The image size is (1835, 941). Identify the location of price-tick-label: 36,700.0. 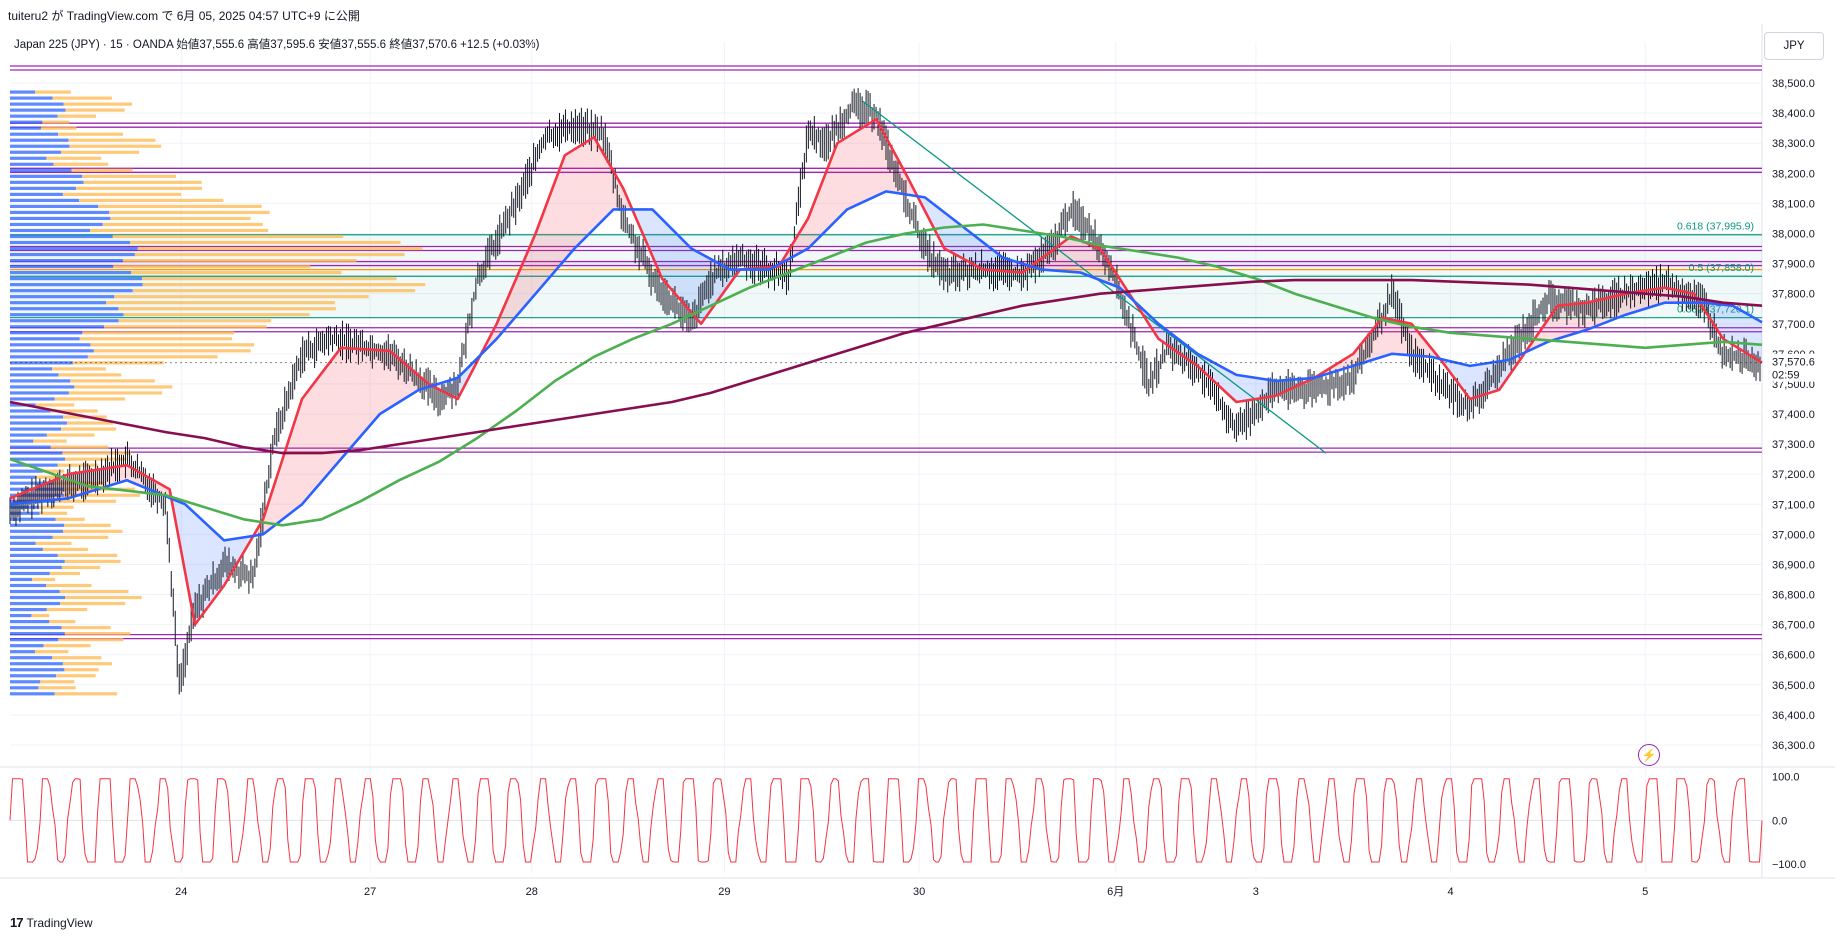
(1793, 626).